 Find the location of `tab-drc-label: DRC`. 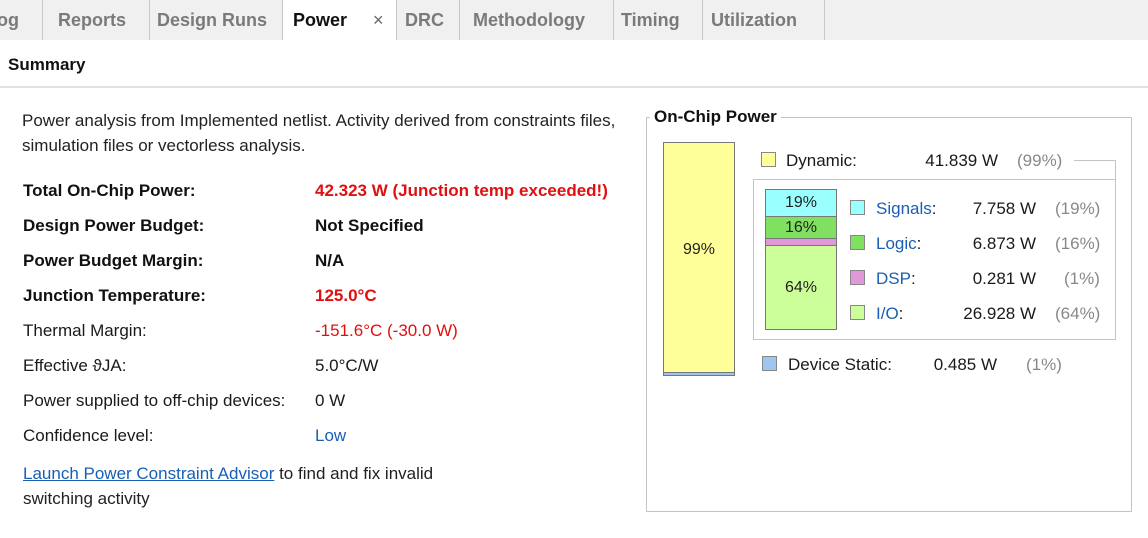

tab-drc-label: DRC is located at coordinates (424, 20).